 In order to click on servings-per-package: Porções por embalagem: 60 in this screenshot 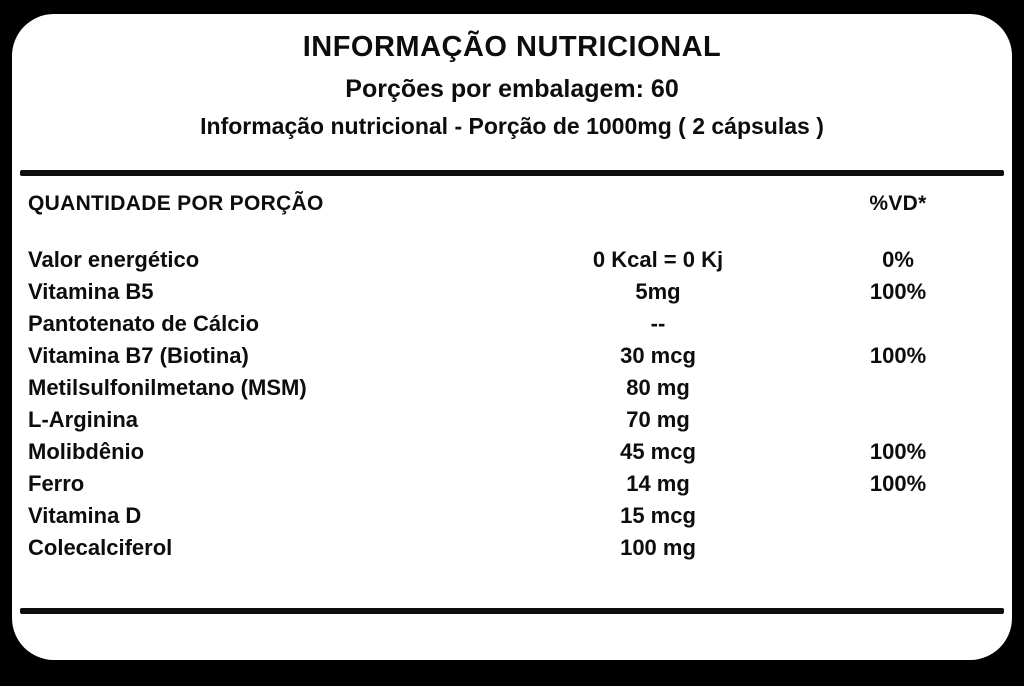, I will do `click(512, 89)`.